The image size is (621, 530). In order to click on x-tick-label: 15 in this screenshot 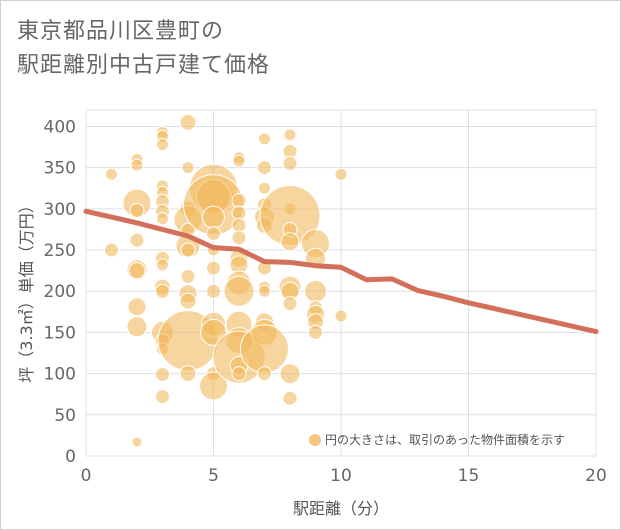, I will do `click(469, 476)`.